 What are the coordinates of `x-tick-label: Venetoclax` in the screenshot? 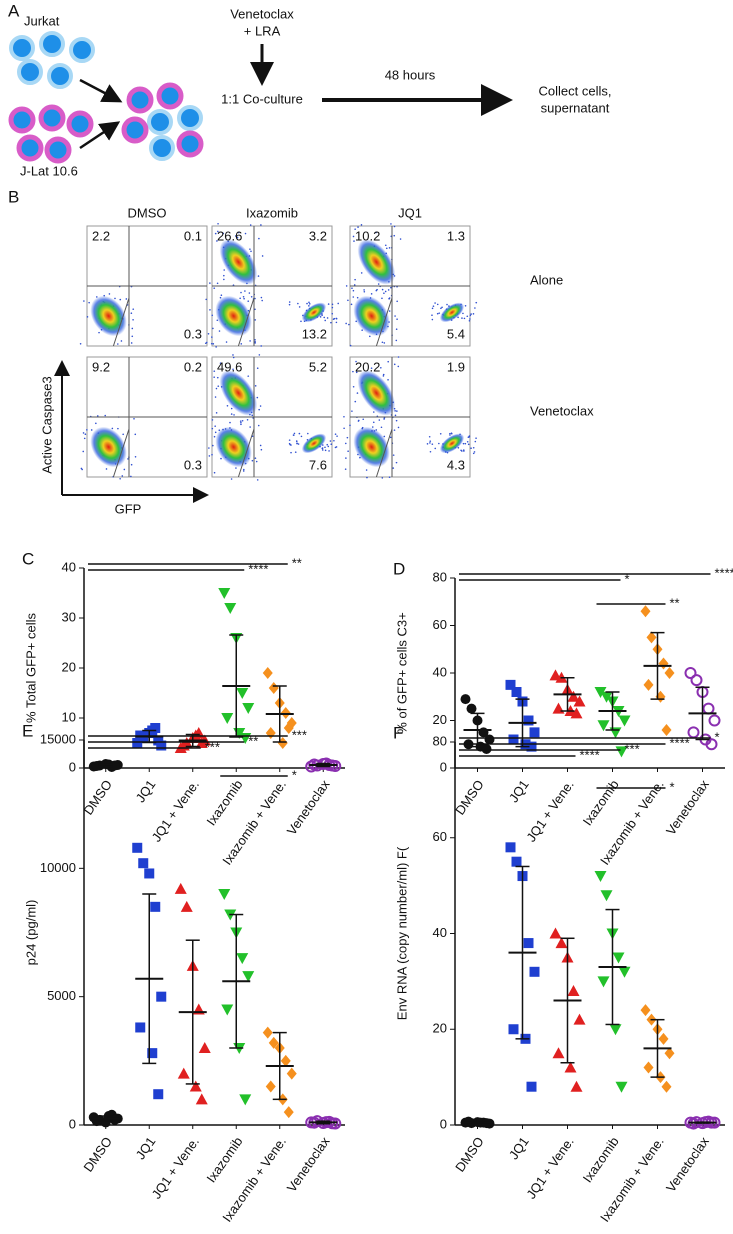 It's located at (308, 1164).